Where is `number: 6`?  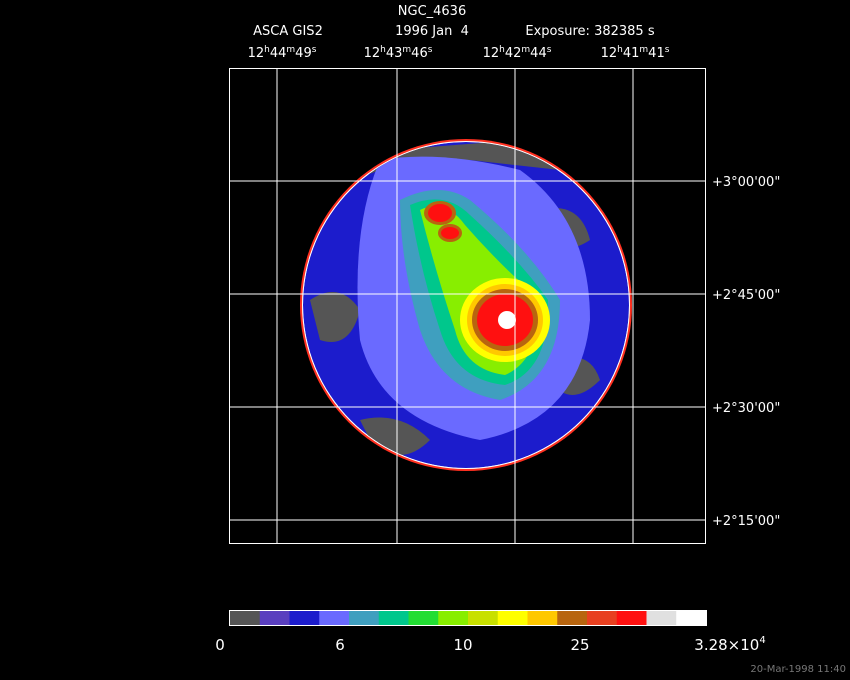 number: 6 is located at coordinates (340, 645).